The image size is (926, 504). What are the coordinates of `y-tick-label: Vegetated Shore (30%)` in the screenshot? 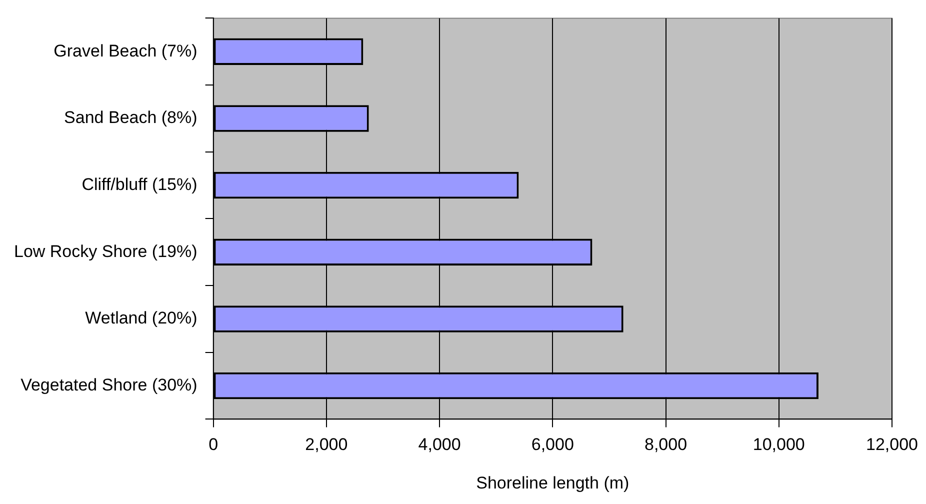 It's located at (109, 384).